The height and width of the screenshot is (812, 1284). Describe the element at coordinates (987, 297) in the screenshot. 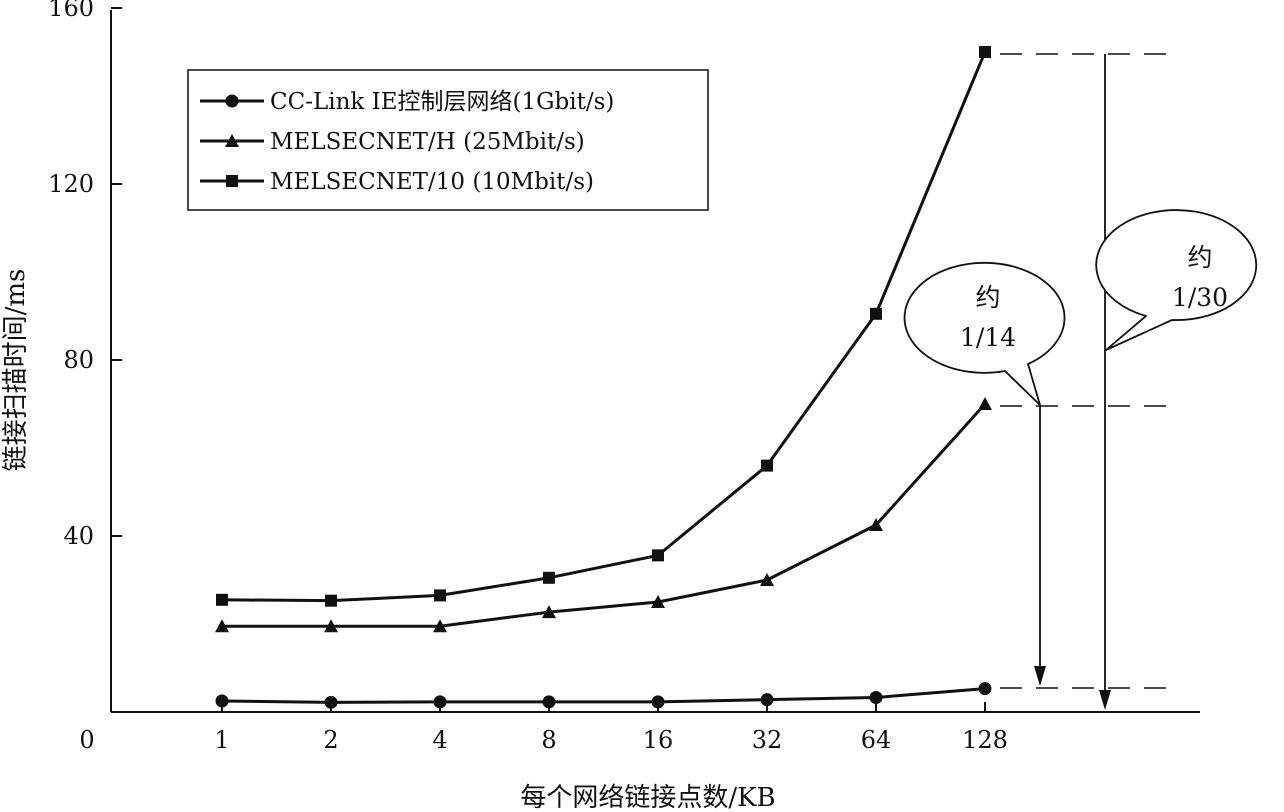

I see `callout-1-14-line1: 约` at that location.